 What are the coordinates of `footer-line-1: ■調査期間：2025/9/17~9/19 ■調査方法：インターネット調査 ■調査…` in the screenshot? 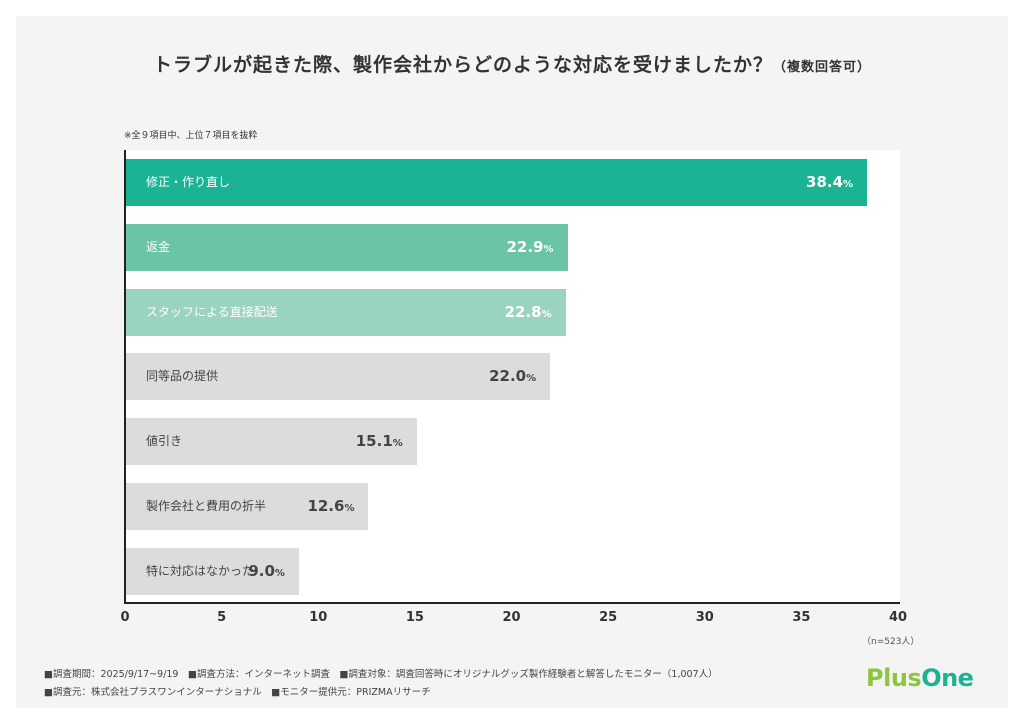 It's located at (381, 674).